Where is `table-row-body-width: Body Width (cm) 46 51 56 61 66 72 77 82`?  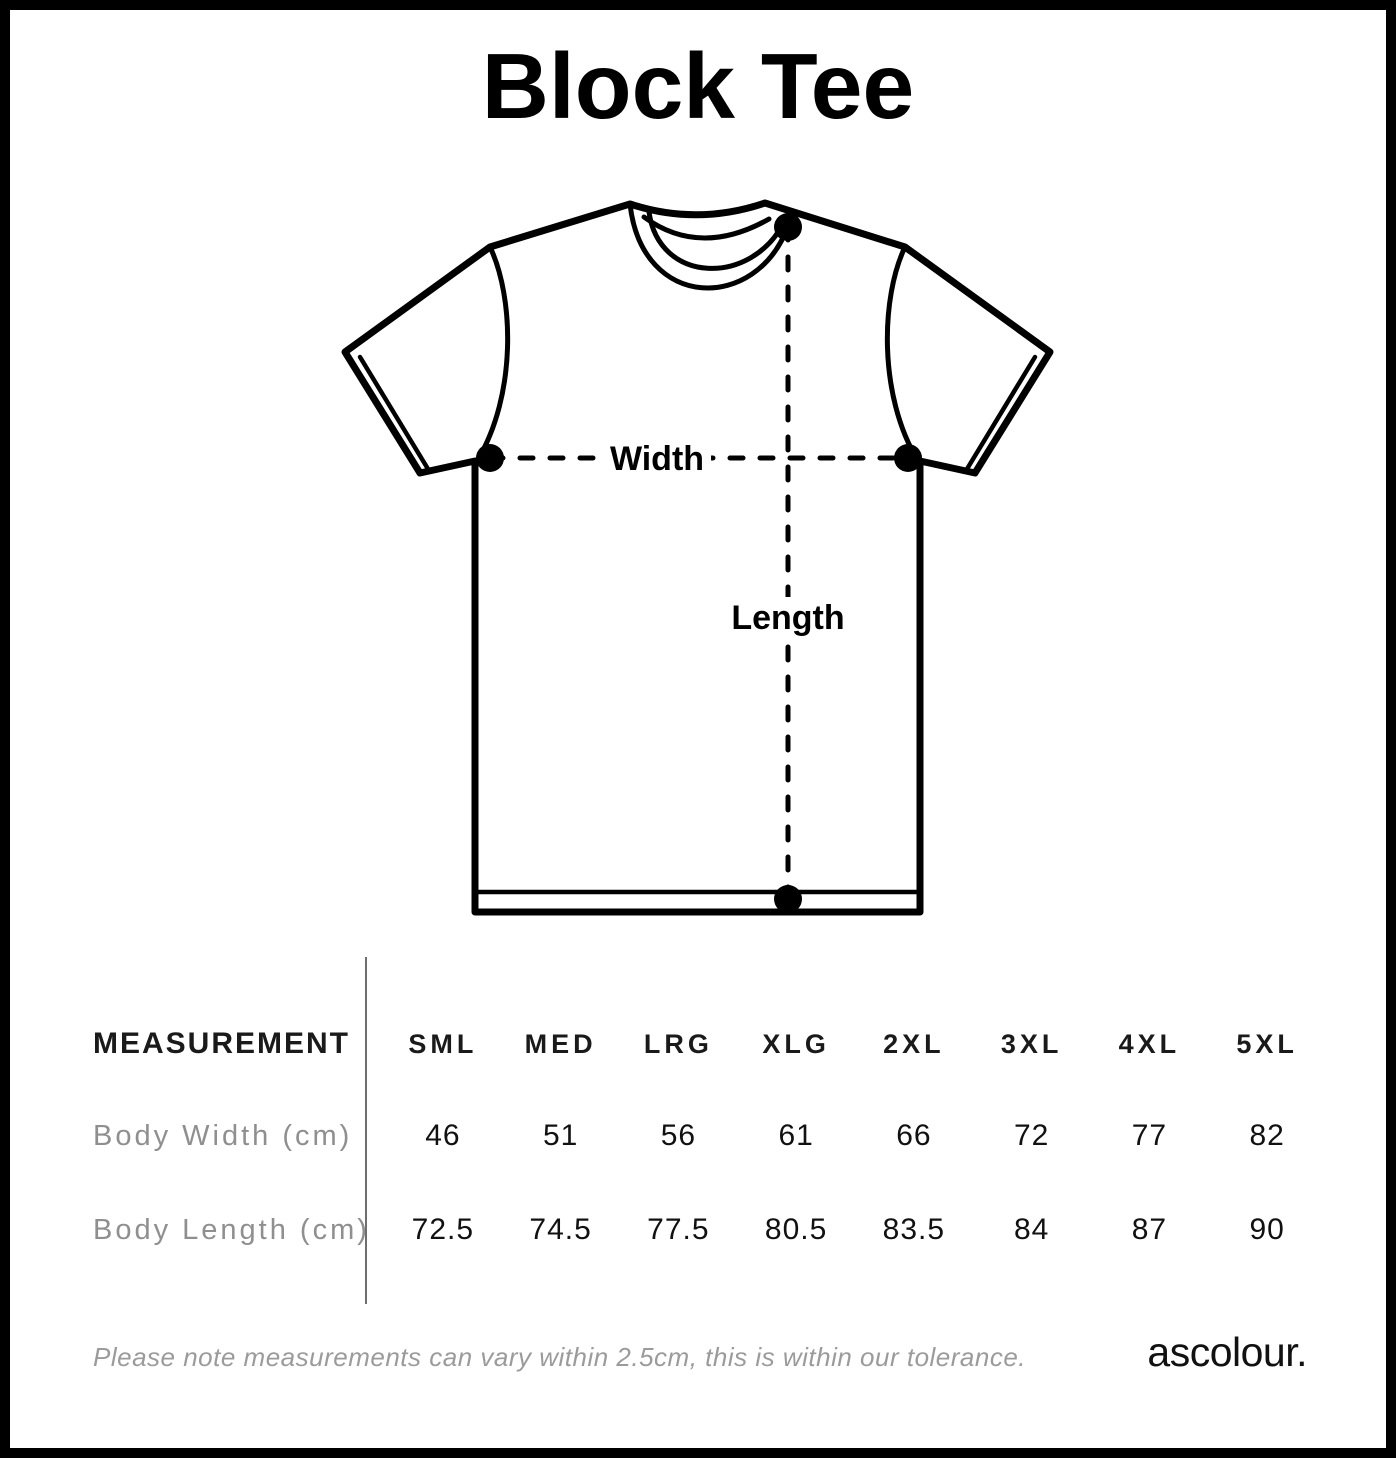
table-row-body-width: Body Width (cm) 46 51 56 61 66 72 77 82 is located at coordinates (709, 1136).